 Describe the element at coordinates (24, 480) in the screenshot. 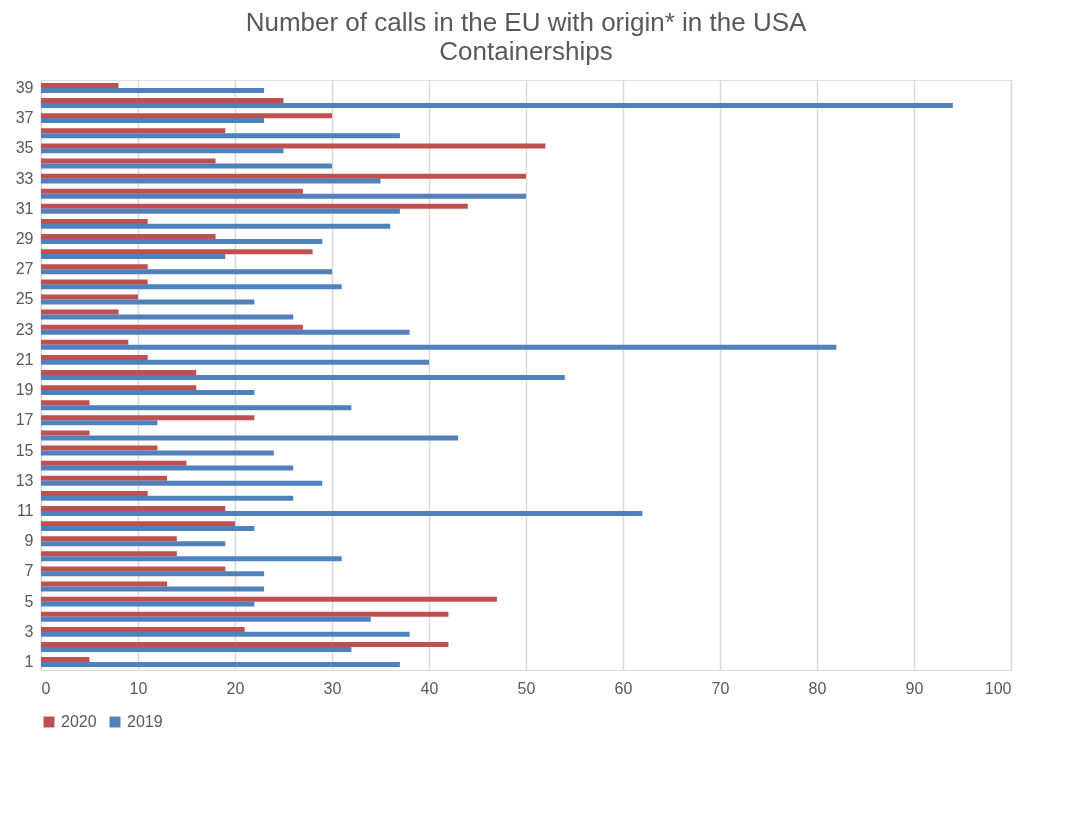

I see `y-tick-label: 13` at that location.